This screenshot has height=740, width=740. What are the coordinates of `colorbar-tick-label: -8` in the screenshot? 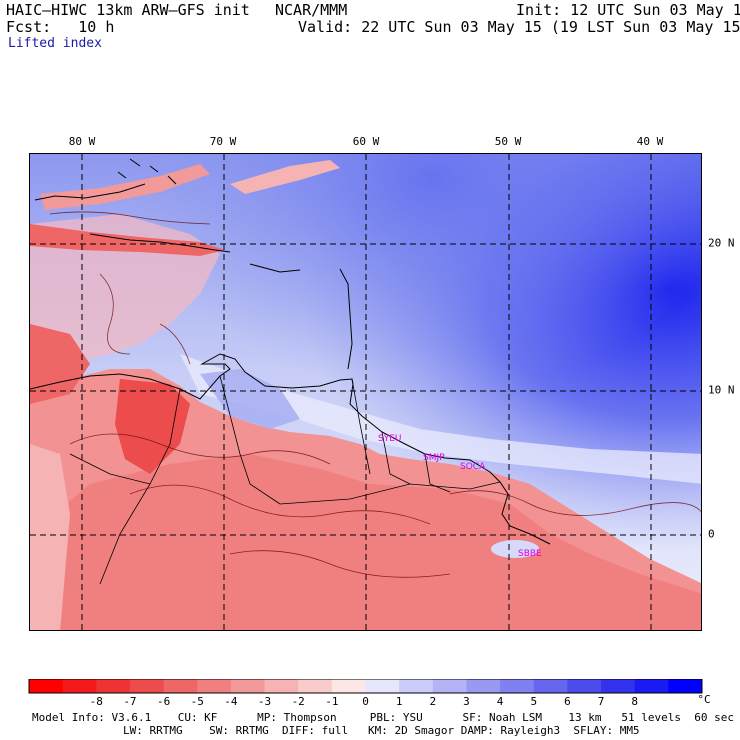 It's located at (96, 701).